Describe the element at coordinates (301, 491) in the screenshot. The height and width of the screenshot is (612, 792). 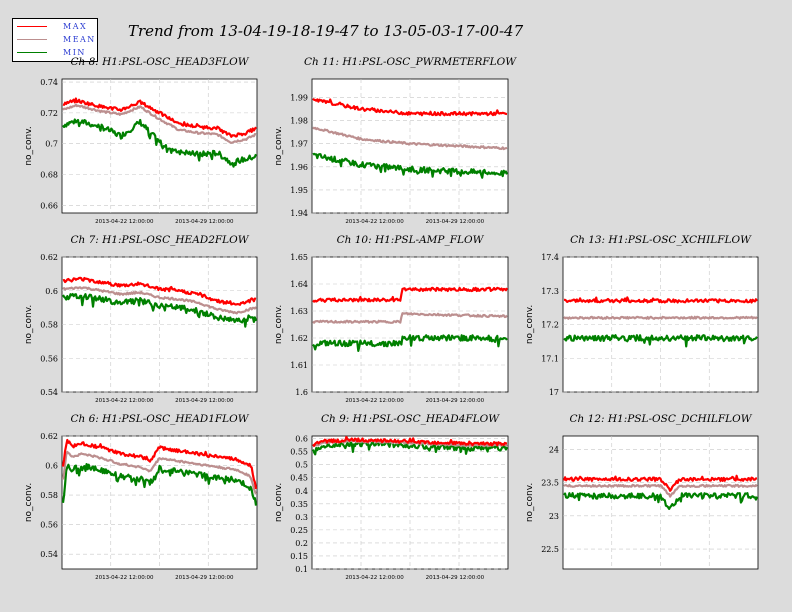
I see `y-tick-label: 0.4` at that location.